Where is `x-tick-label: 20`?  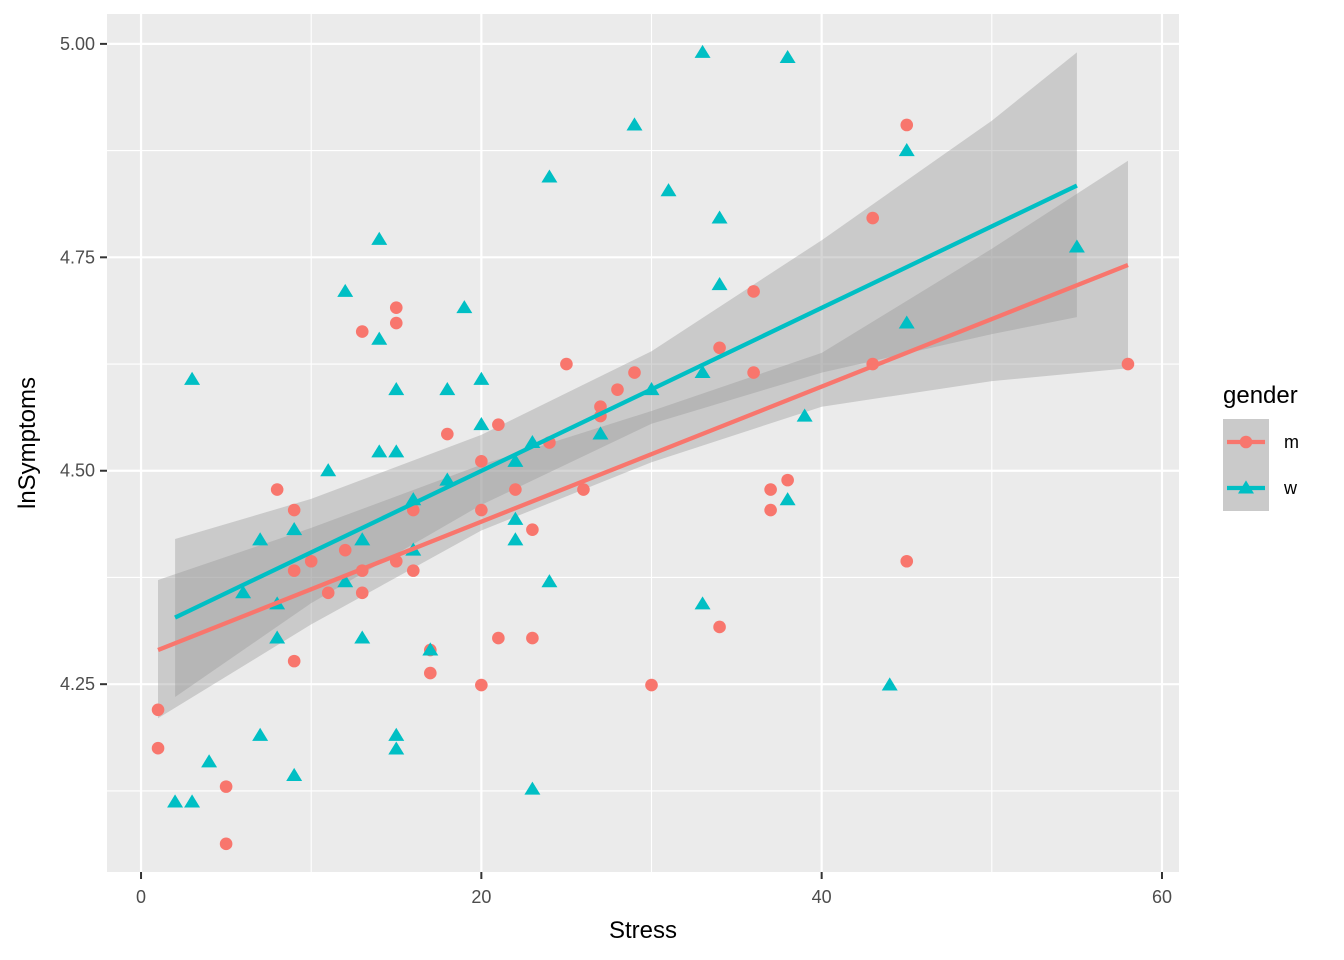 x-tick-label: 20 is located at coordinates (481, 897).